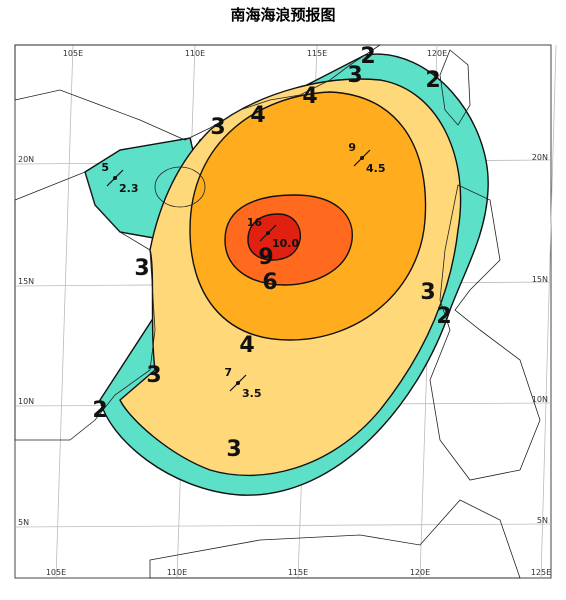  I want to click on station-period: 16, so click(255, 222).